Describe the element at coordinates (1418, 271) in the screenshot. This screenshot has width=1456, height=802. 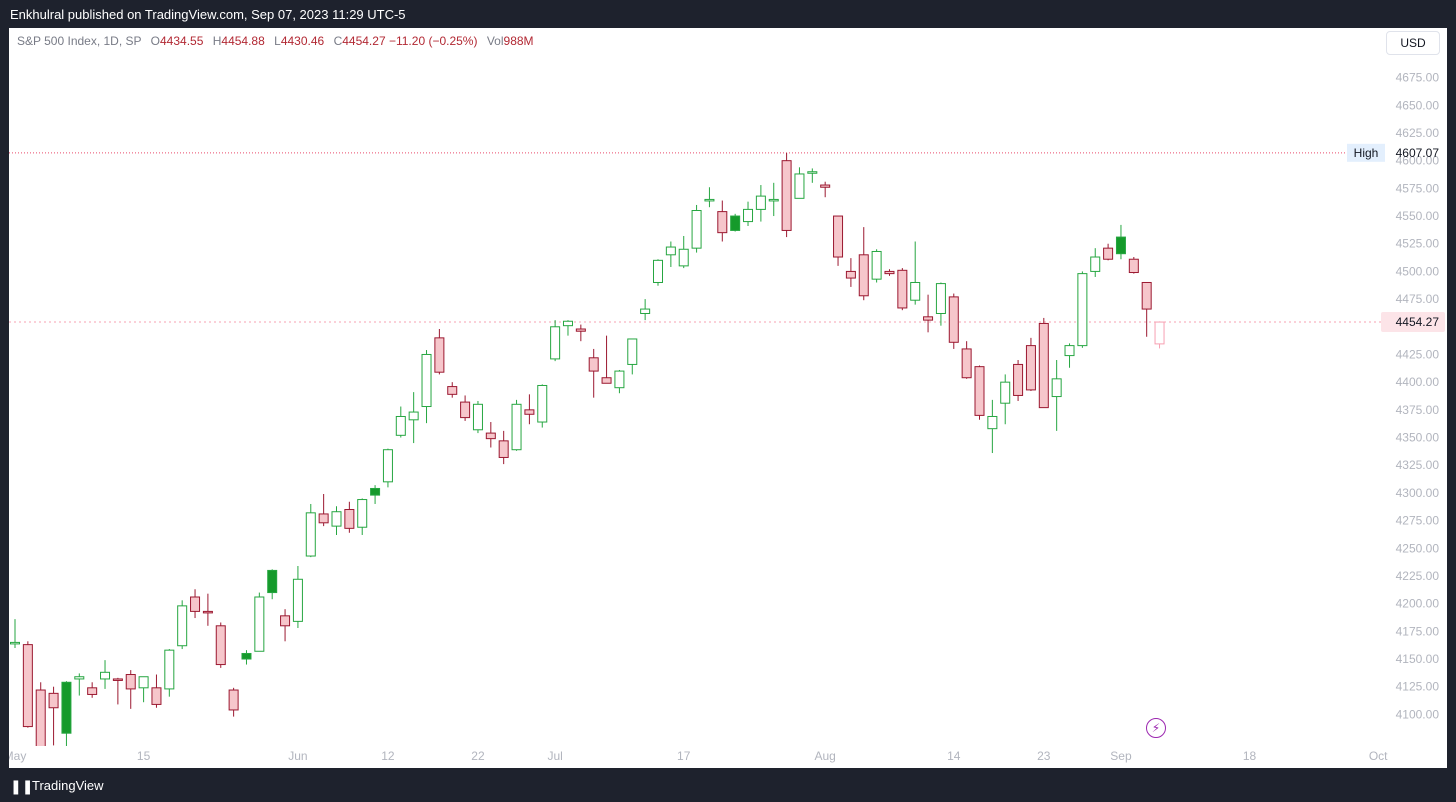
I see `y-tick-label: 4500.00` at that location.